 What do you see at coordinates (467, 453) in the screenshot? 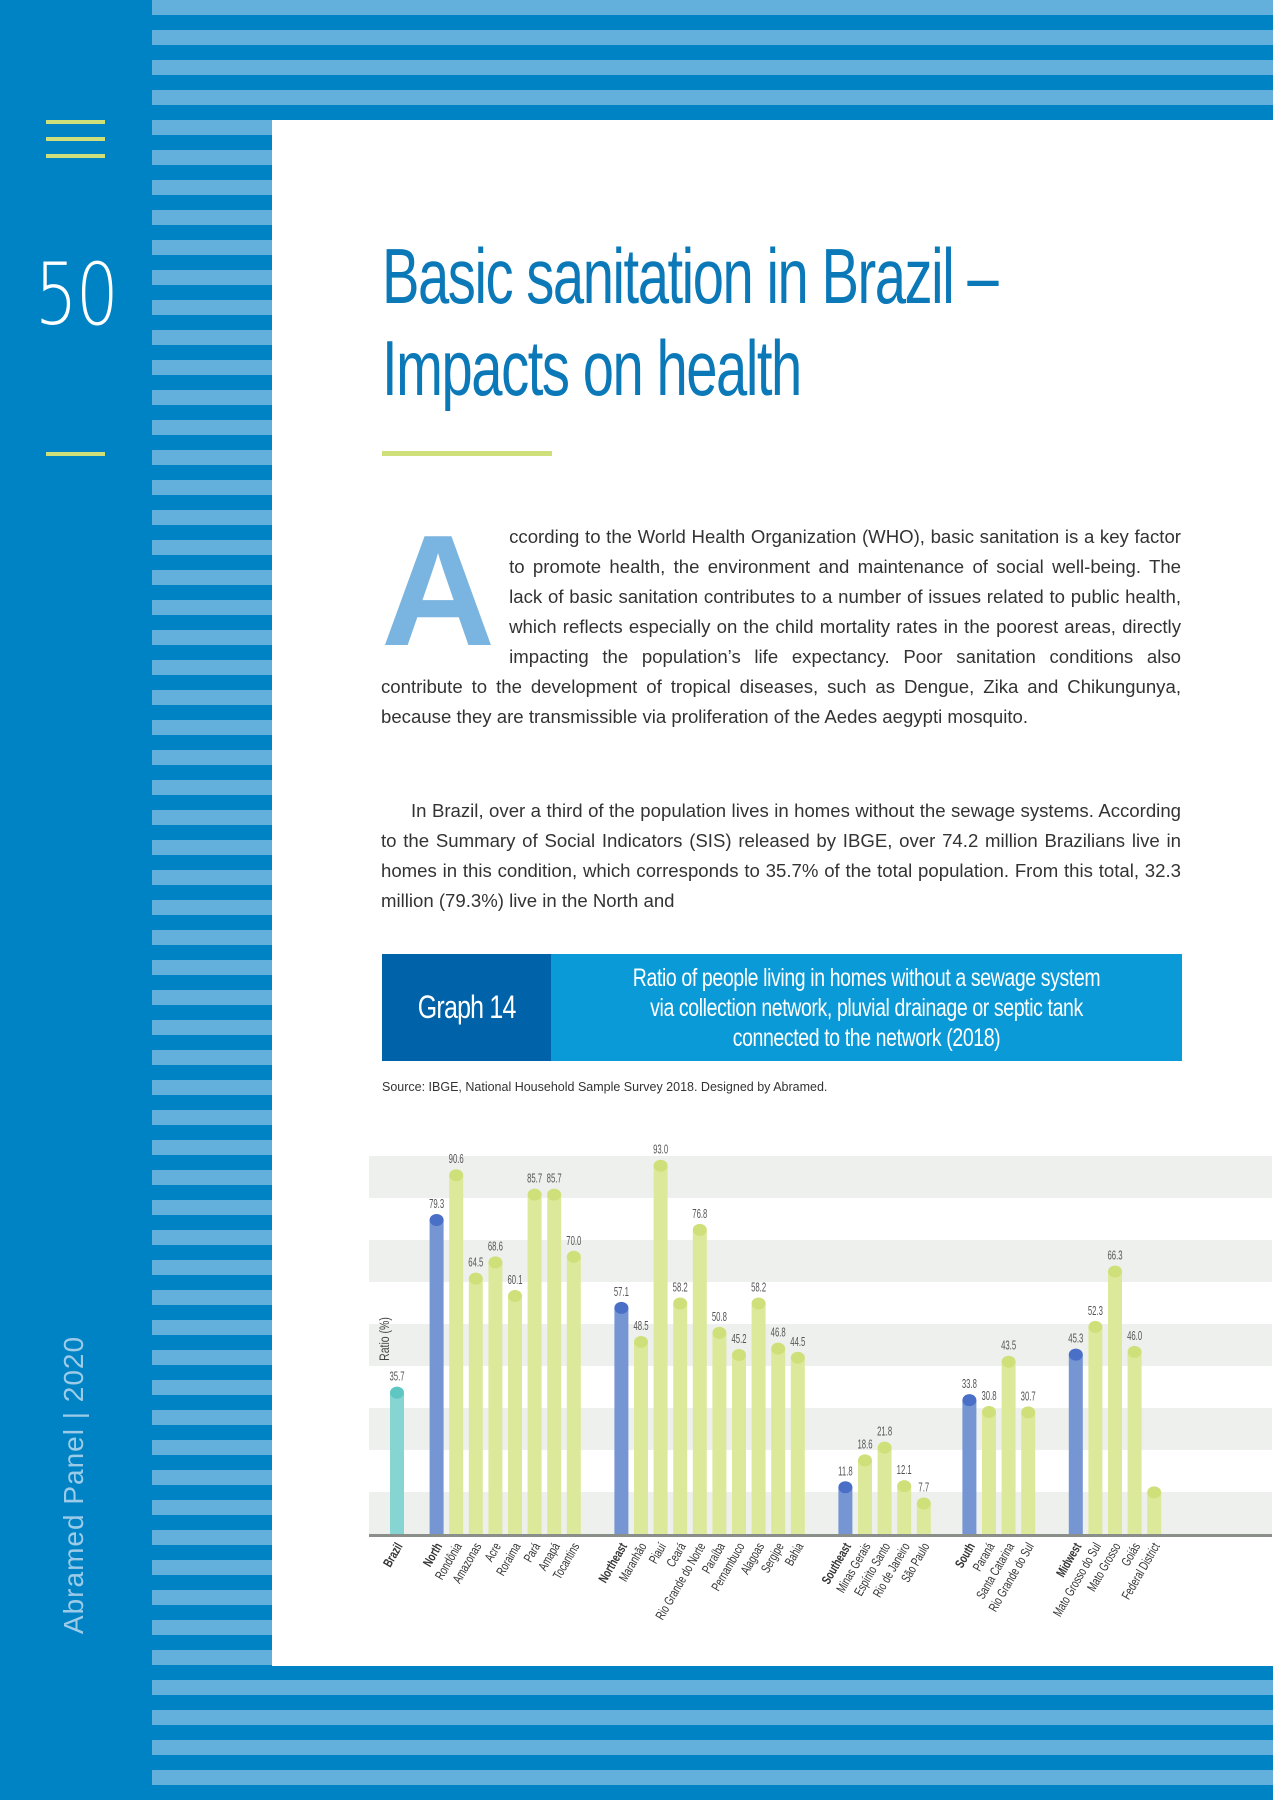
I see `title-underline` at bounding box center [467, 453].